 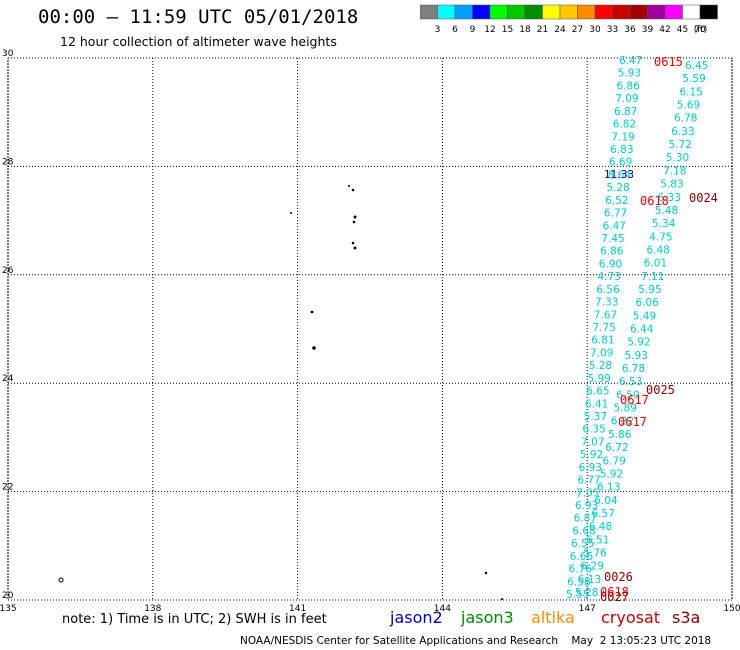 I want to click on swh-label: 6.86, so click(x=612, y=252).